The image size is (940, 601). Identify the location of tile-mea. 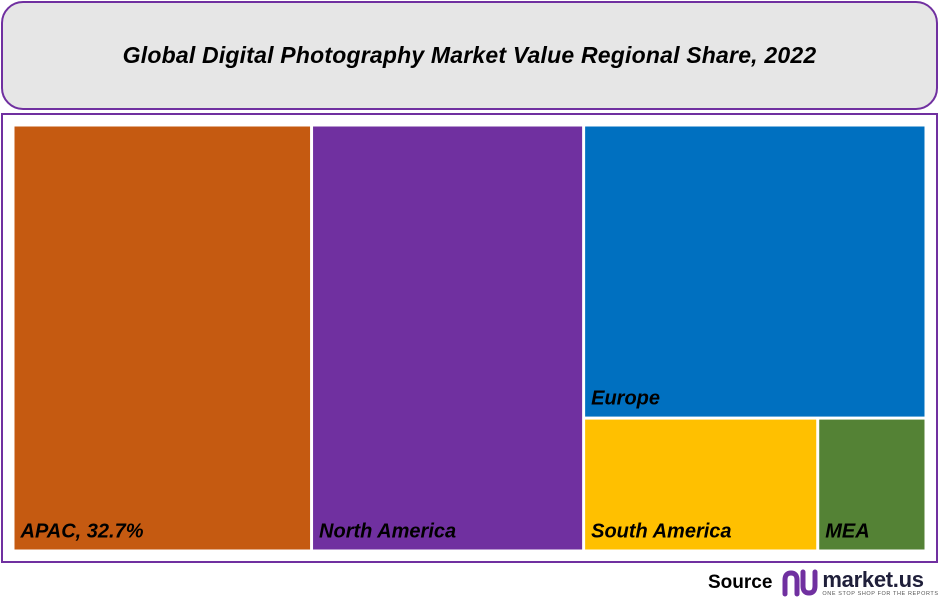
(872, 484).